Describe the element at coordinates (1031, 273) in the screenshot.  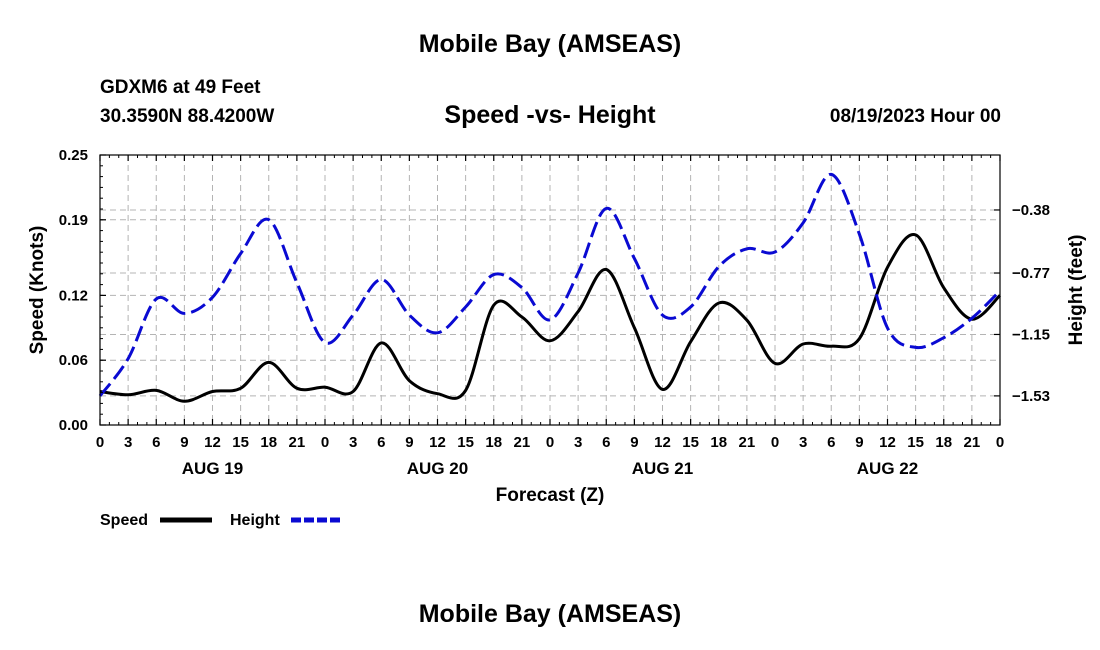
I see `y2-tick-label: −0.77` at that location.